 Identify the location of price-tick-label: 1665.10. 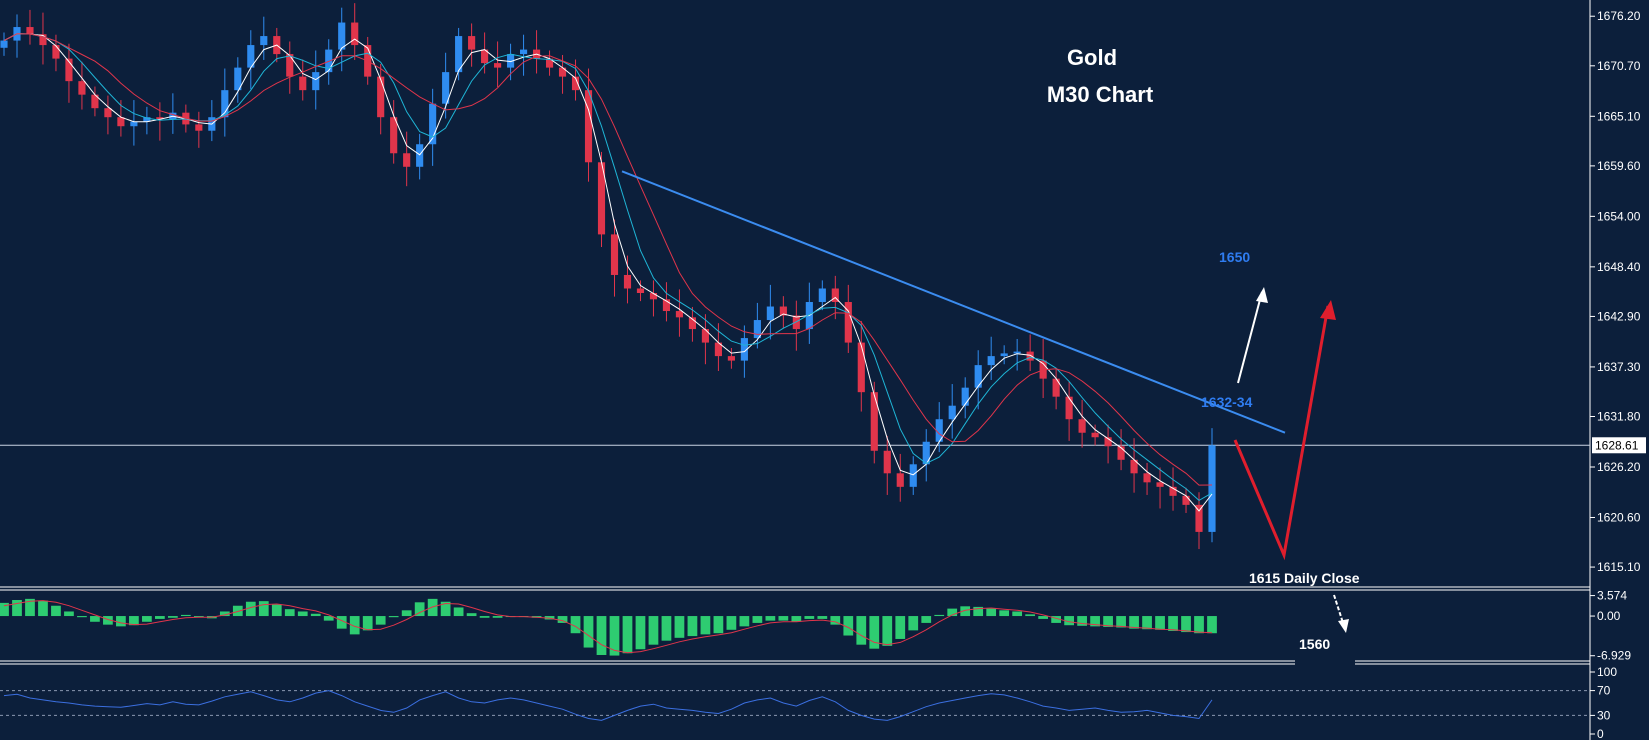
(1619, 116).